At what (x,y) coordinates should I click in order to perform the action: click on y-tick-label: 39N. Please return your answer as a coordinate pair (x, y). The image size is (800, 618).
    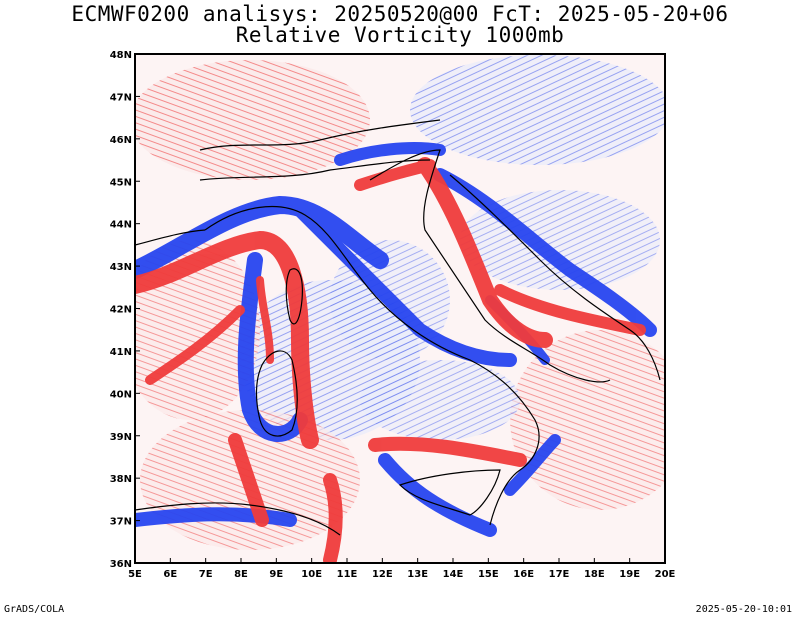
    Looking at the image, I should click on (121, 437).